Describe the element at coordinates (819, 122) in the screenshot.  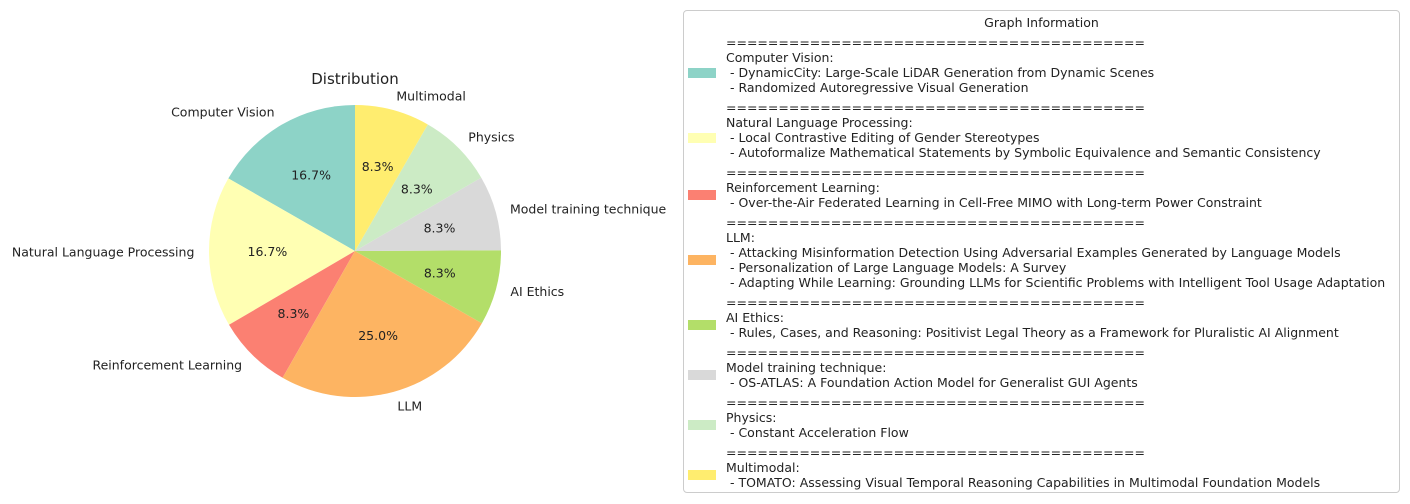
I see `legend-category: Natural Language Processing:` at that location.